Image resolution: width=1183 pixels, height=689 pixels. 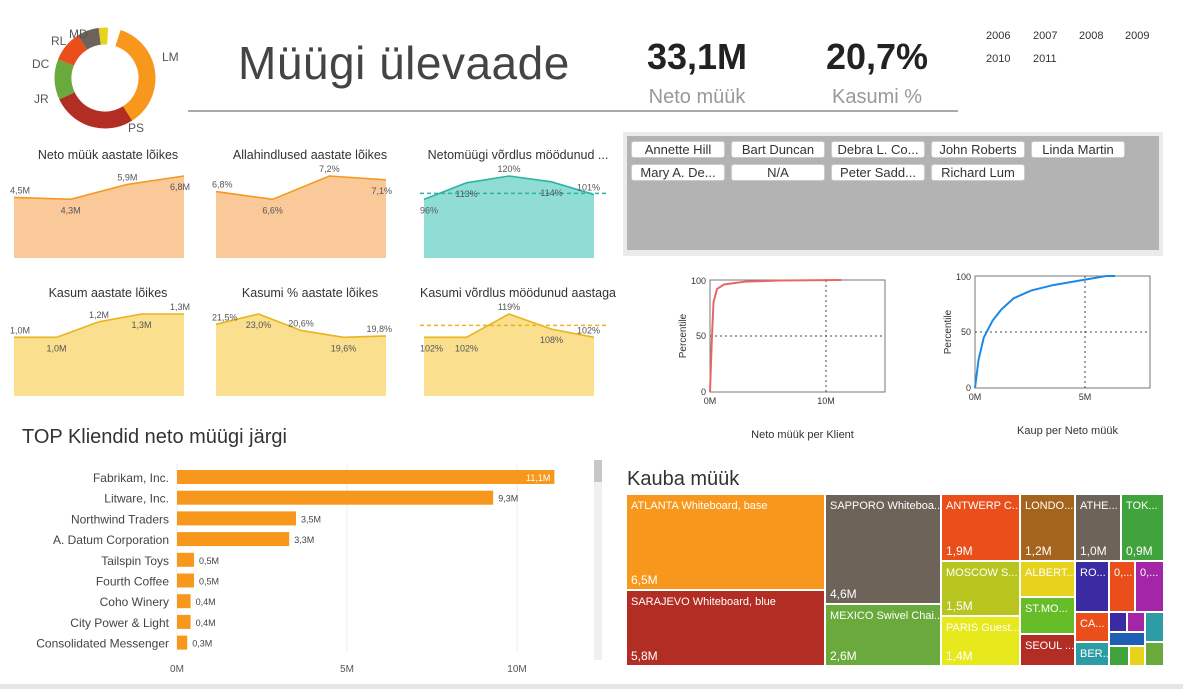 I want to click on area-chart-svg-1: 6,8% 6,6% 7,2% 7,1%, so click(x=302, y=211).